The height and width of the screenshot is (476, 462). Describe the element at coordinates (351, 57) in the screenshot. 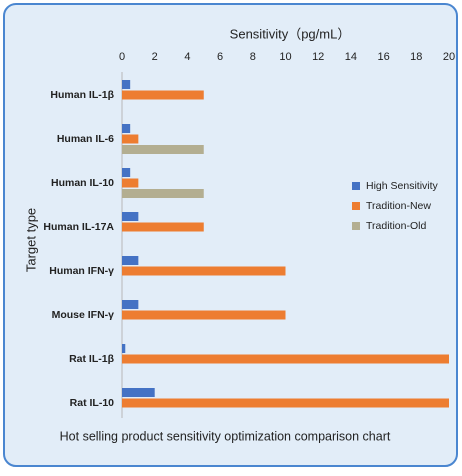

I see `x-tick-label: 14` at that location.